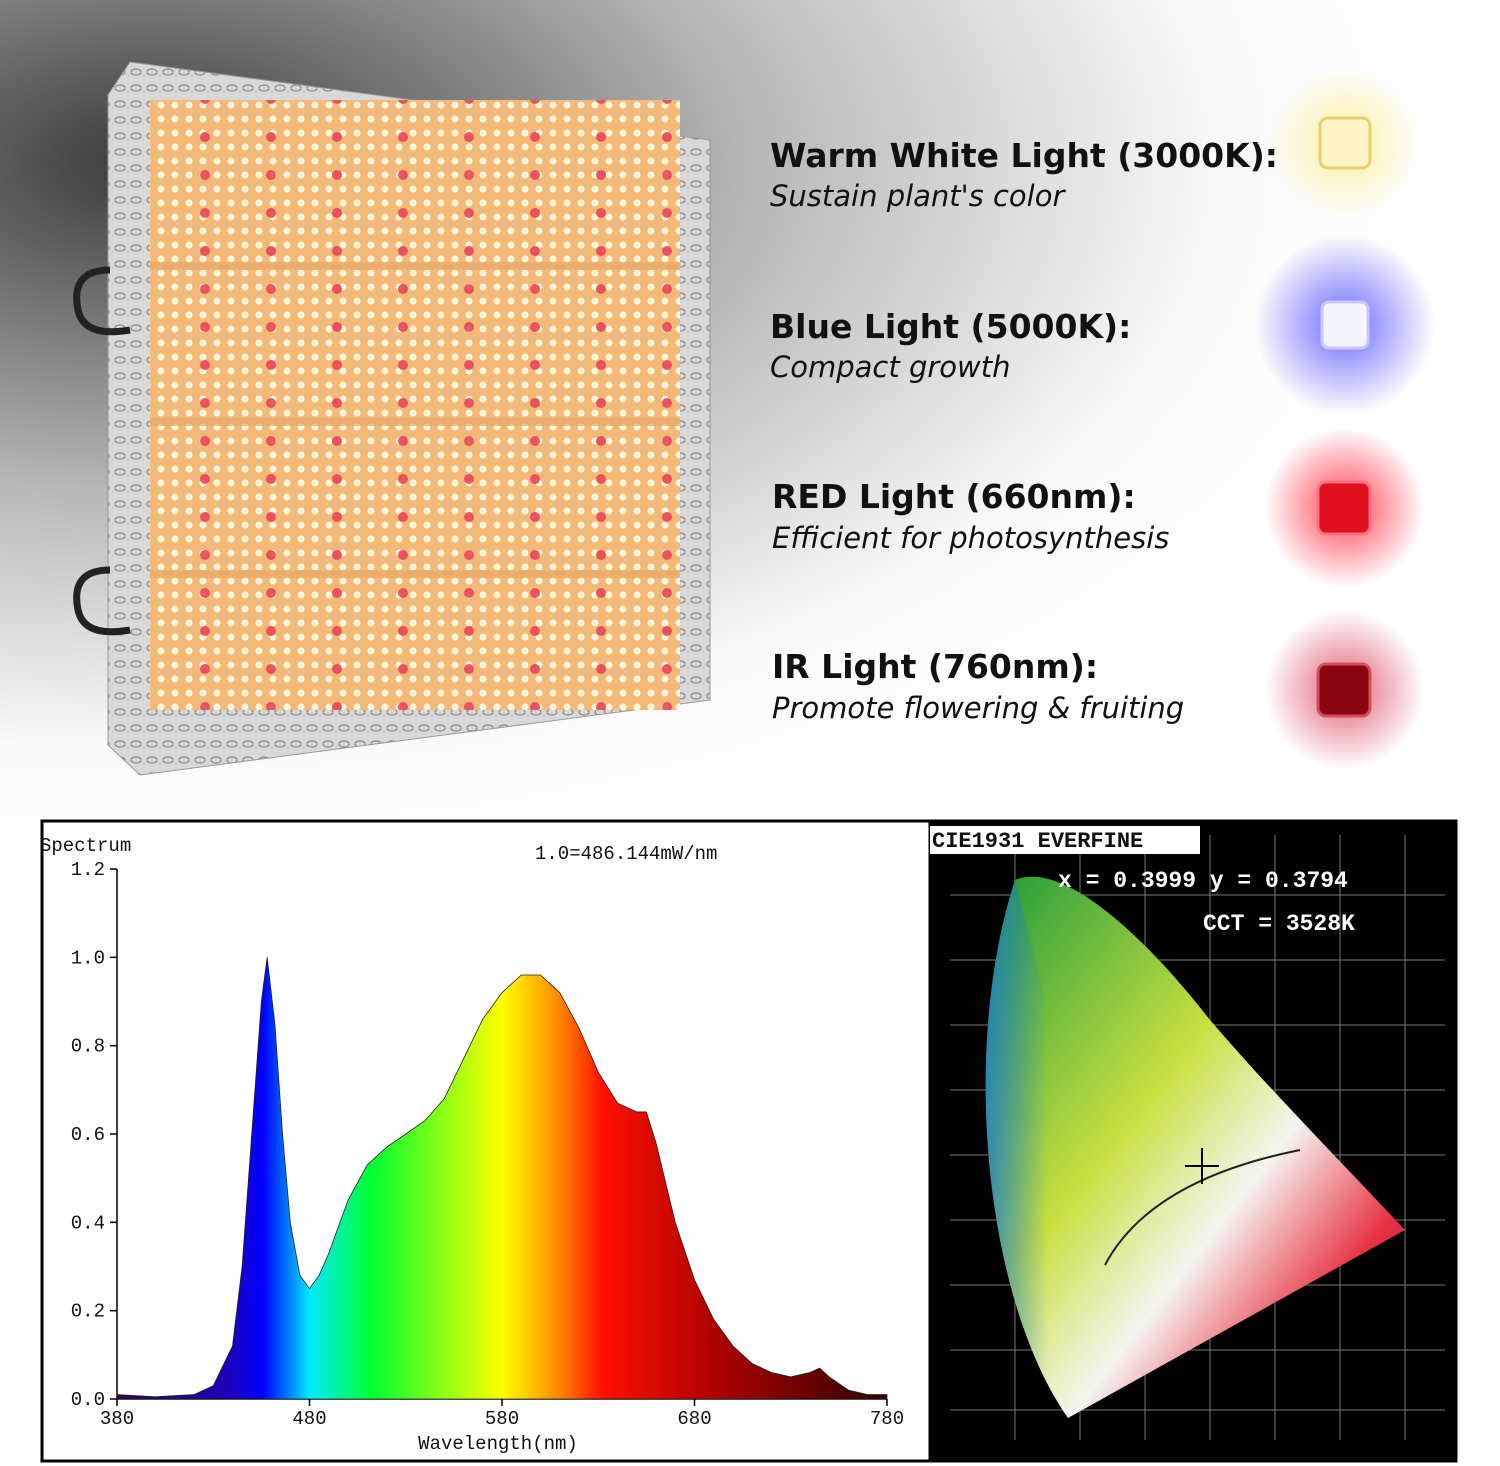 The image size is (1500, 1466). I want to click on feature-title: RED Light (660nm):, so click(954, 496).